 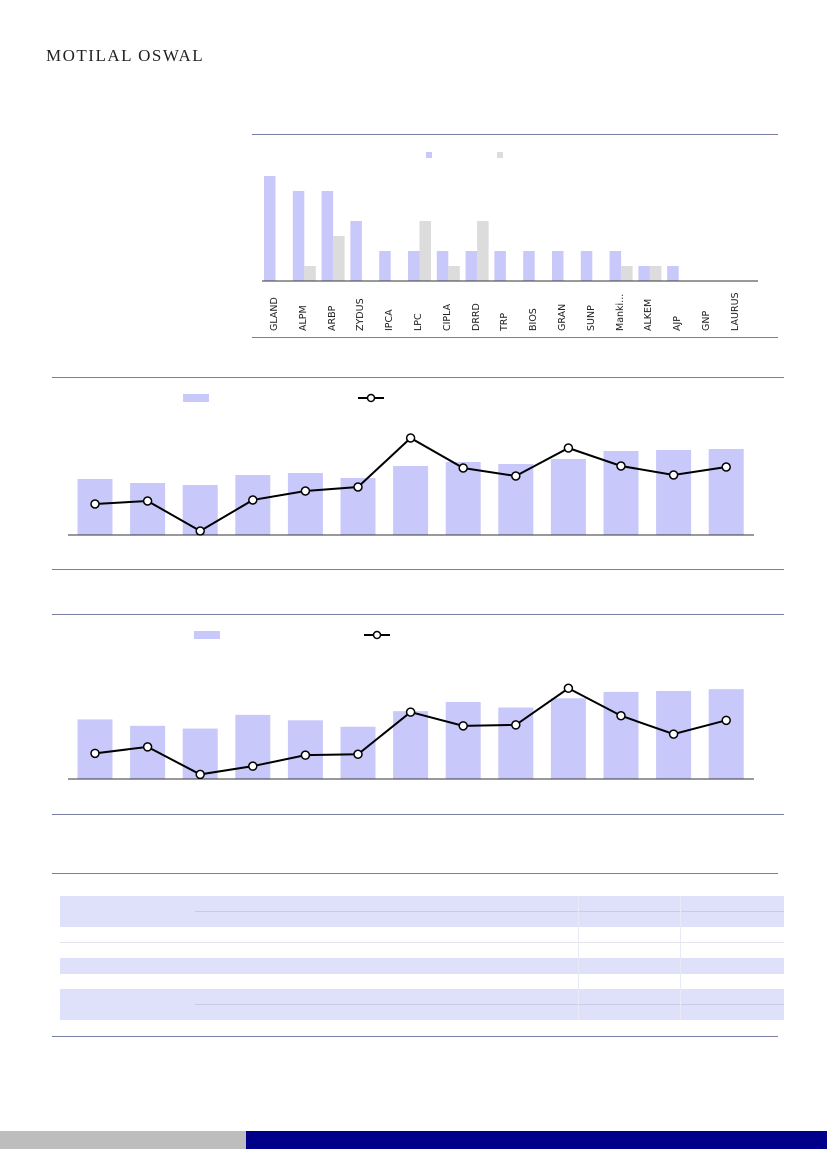 I want to click on chart2-top-rule, so click(x=418, y=377).